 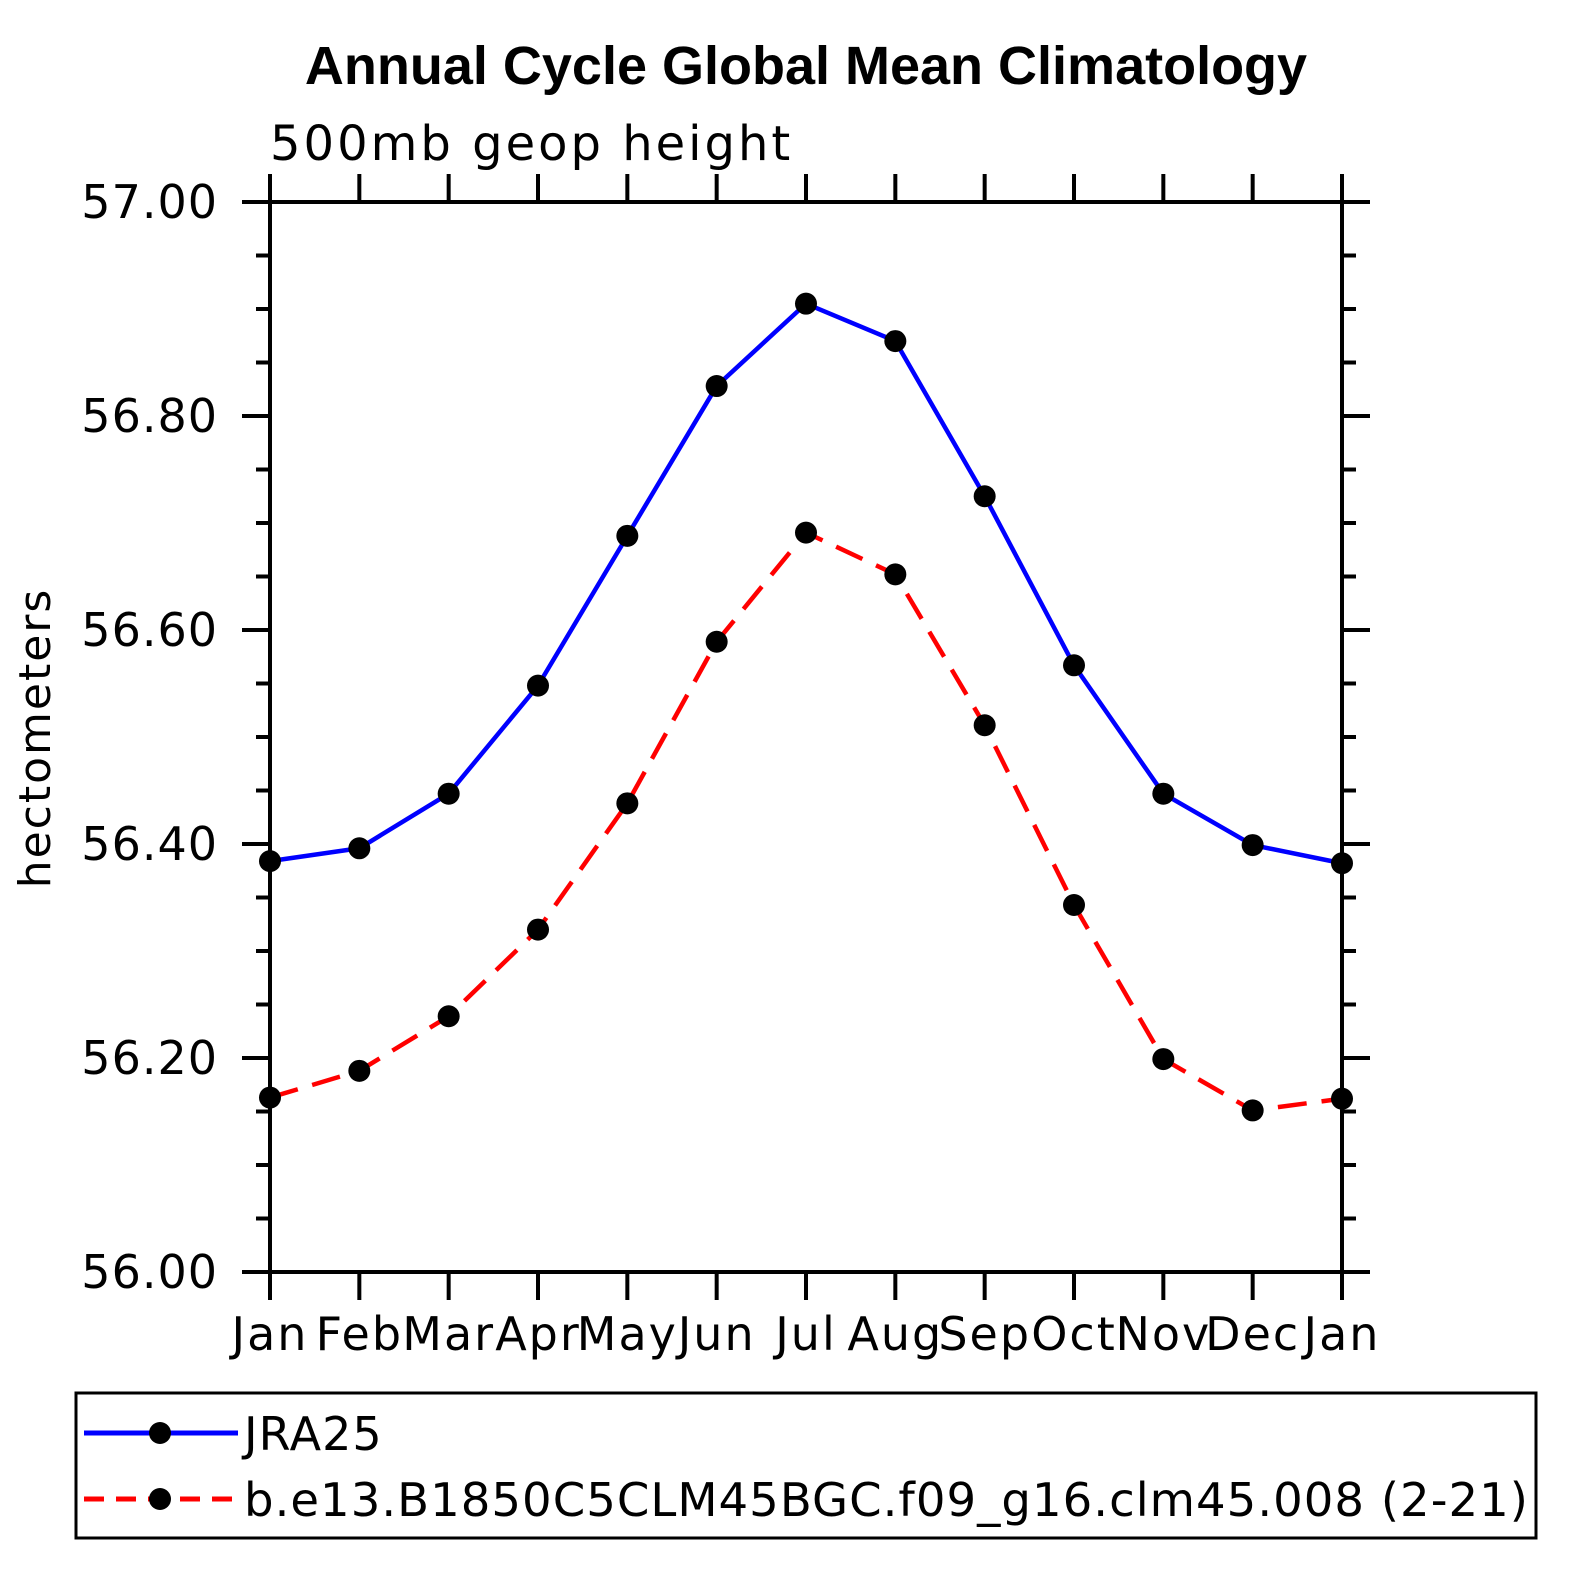 What do you see at coordinates (359, 1334) in the screenshot?
I see `month-label: Feb` at bounding box center [359, 1334].